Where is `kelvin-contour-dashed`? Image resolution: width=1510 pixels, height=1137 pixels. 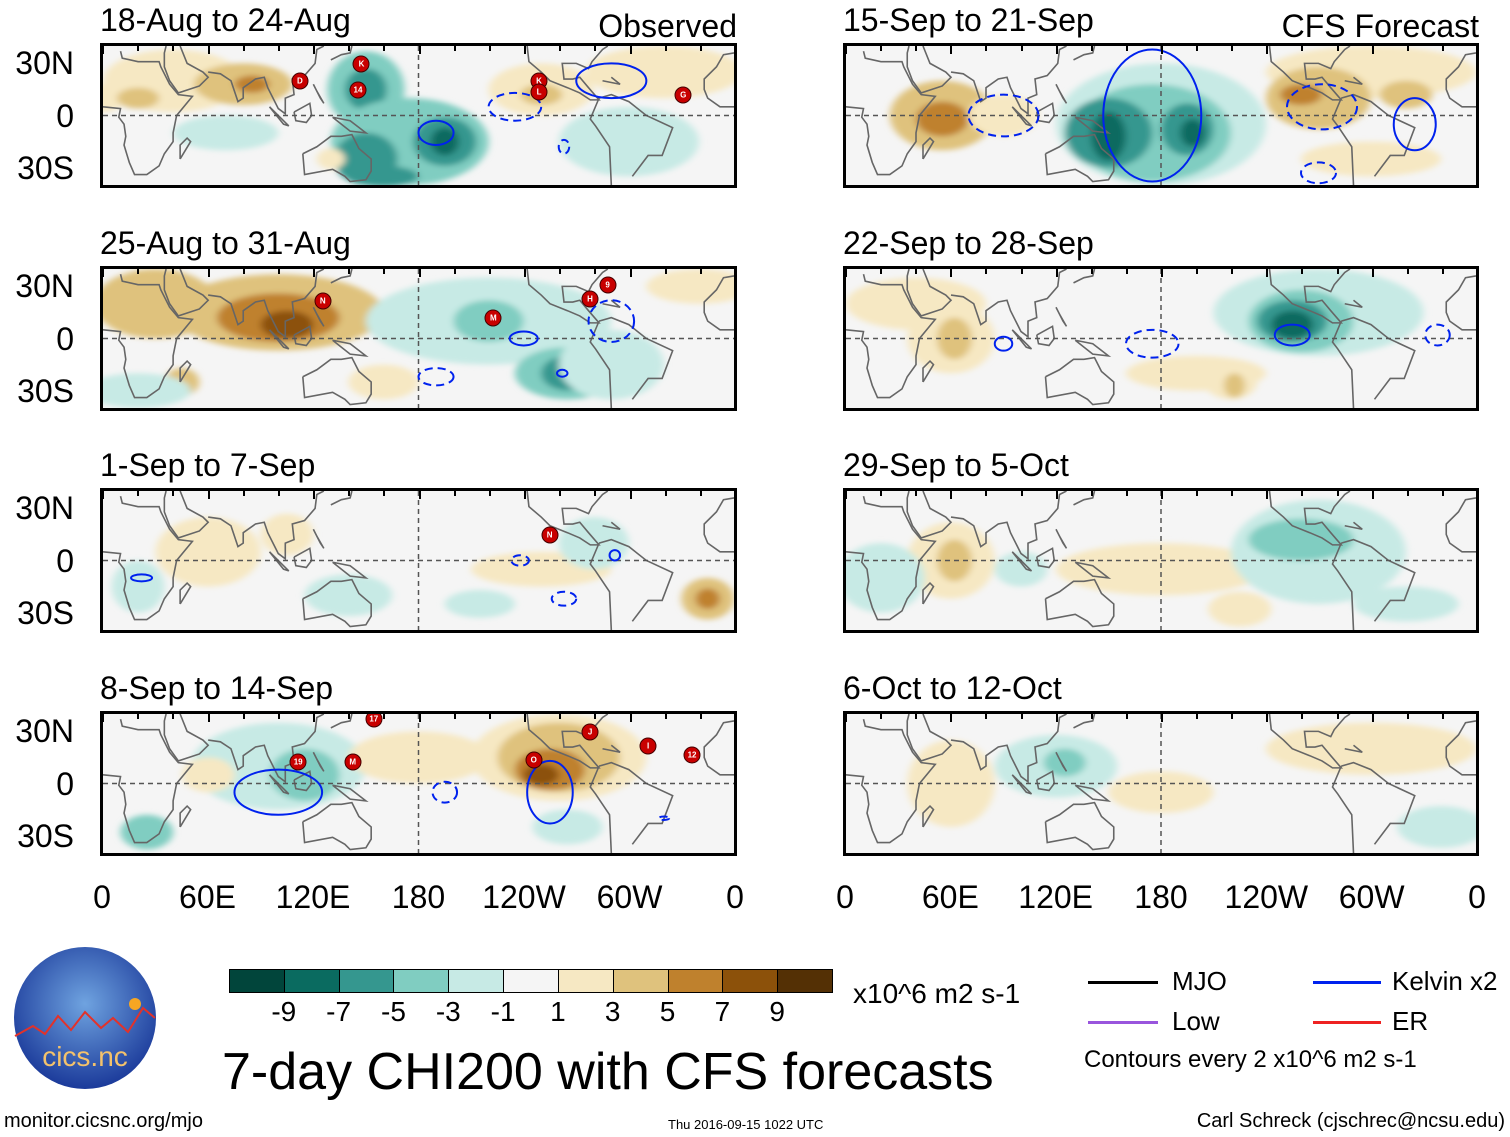 kelvin-contour-dashed is located at coordinates (520, 560).